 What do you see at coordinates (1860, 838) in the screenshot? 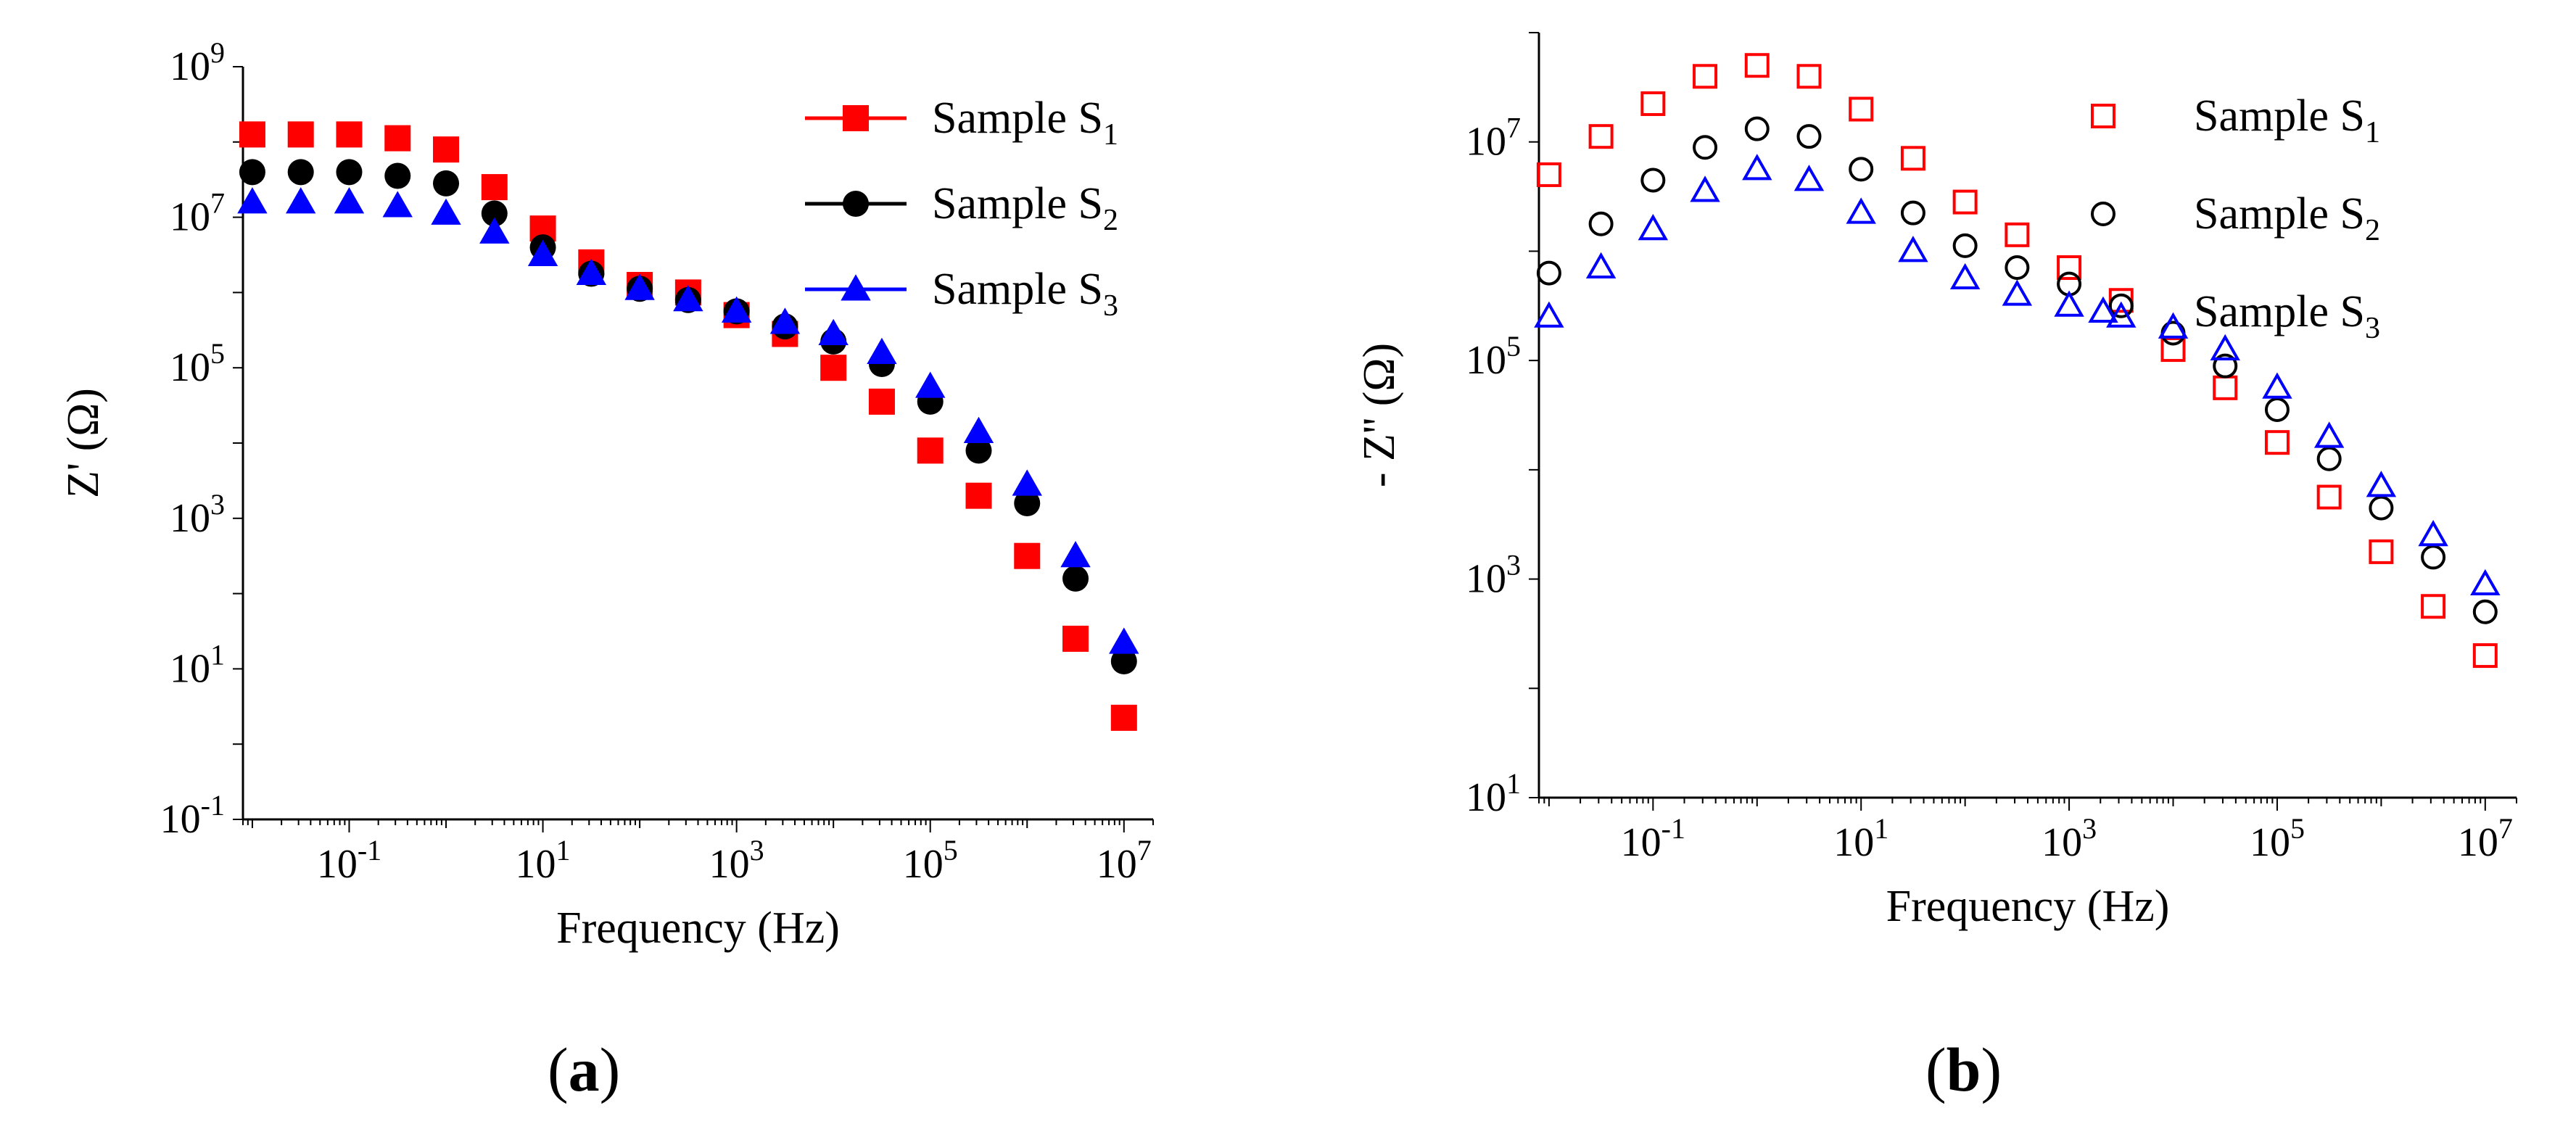
I see `panel-b-x-tick-label: 10¹` at bounding box center [1860, 838].